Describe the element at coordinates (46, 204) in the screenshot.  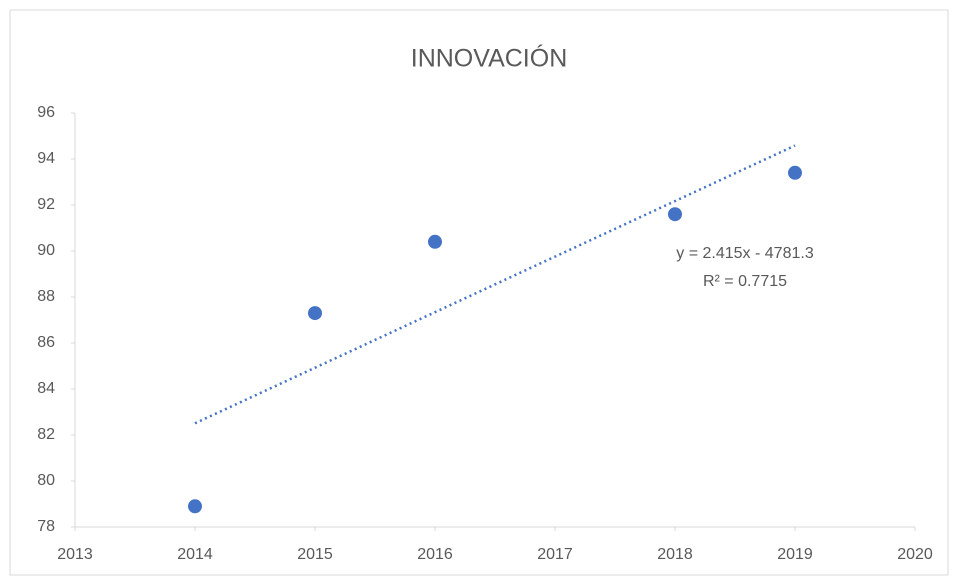
I see `y-tick-label: 92` at that location.